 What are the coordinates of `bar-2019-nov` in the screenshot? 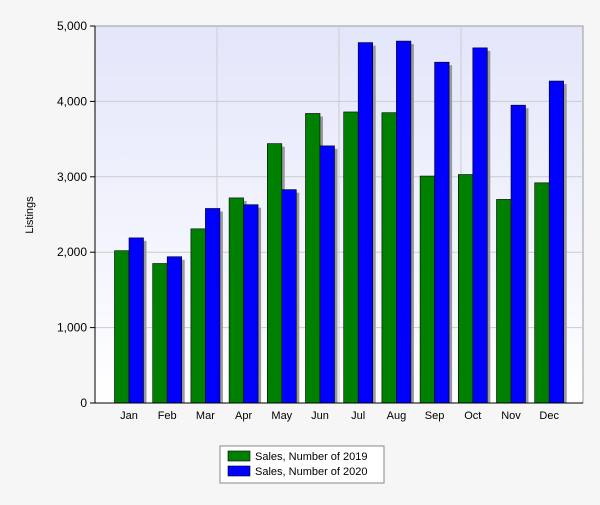 It's located at (504, 301).